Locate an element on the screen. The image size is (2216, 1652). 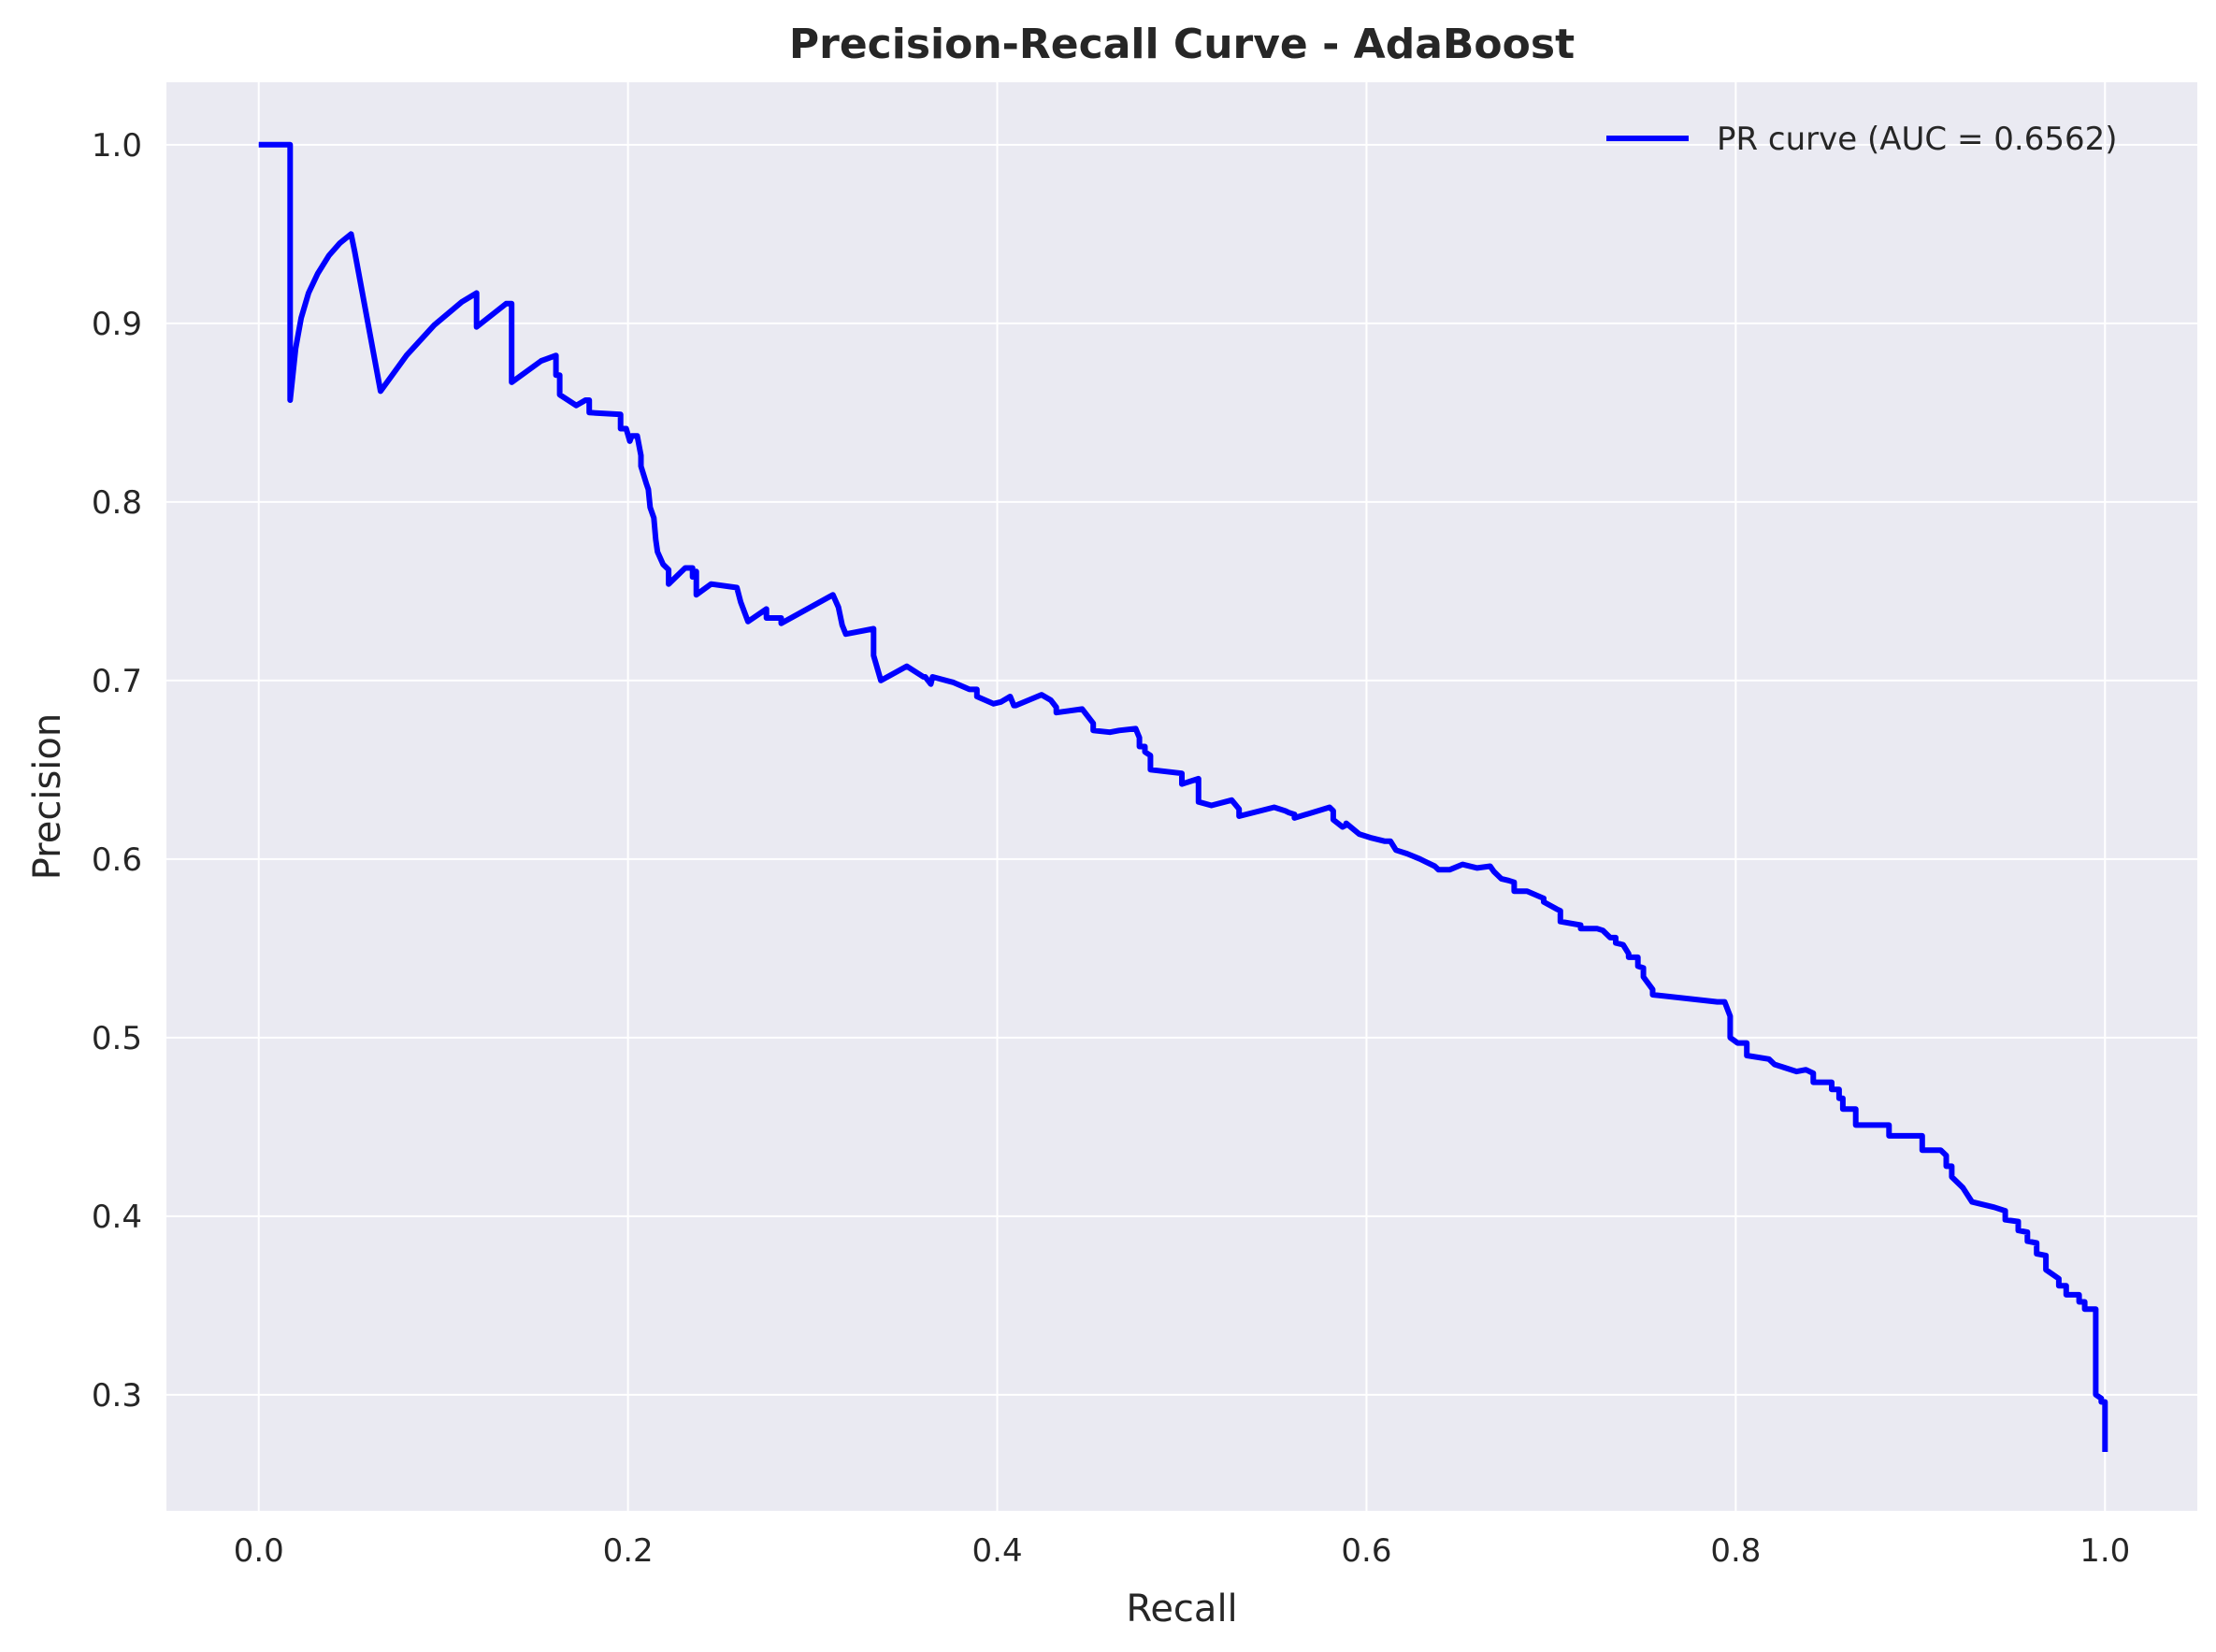
y-tick-label: 0.5 is located at coordinates (117, 1039).